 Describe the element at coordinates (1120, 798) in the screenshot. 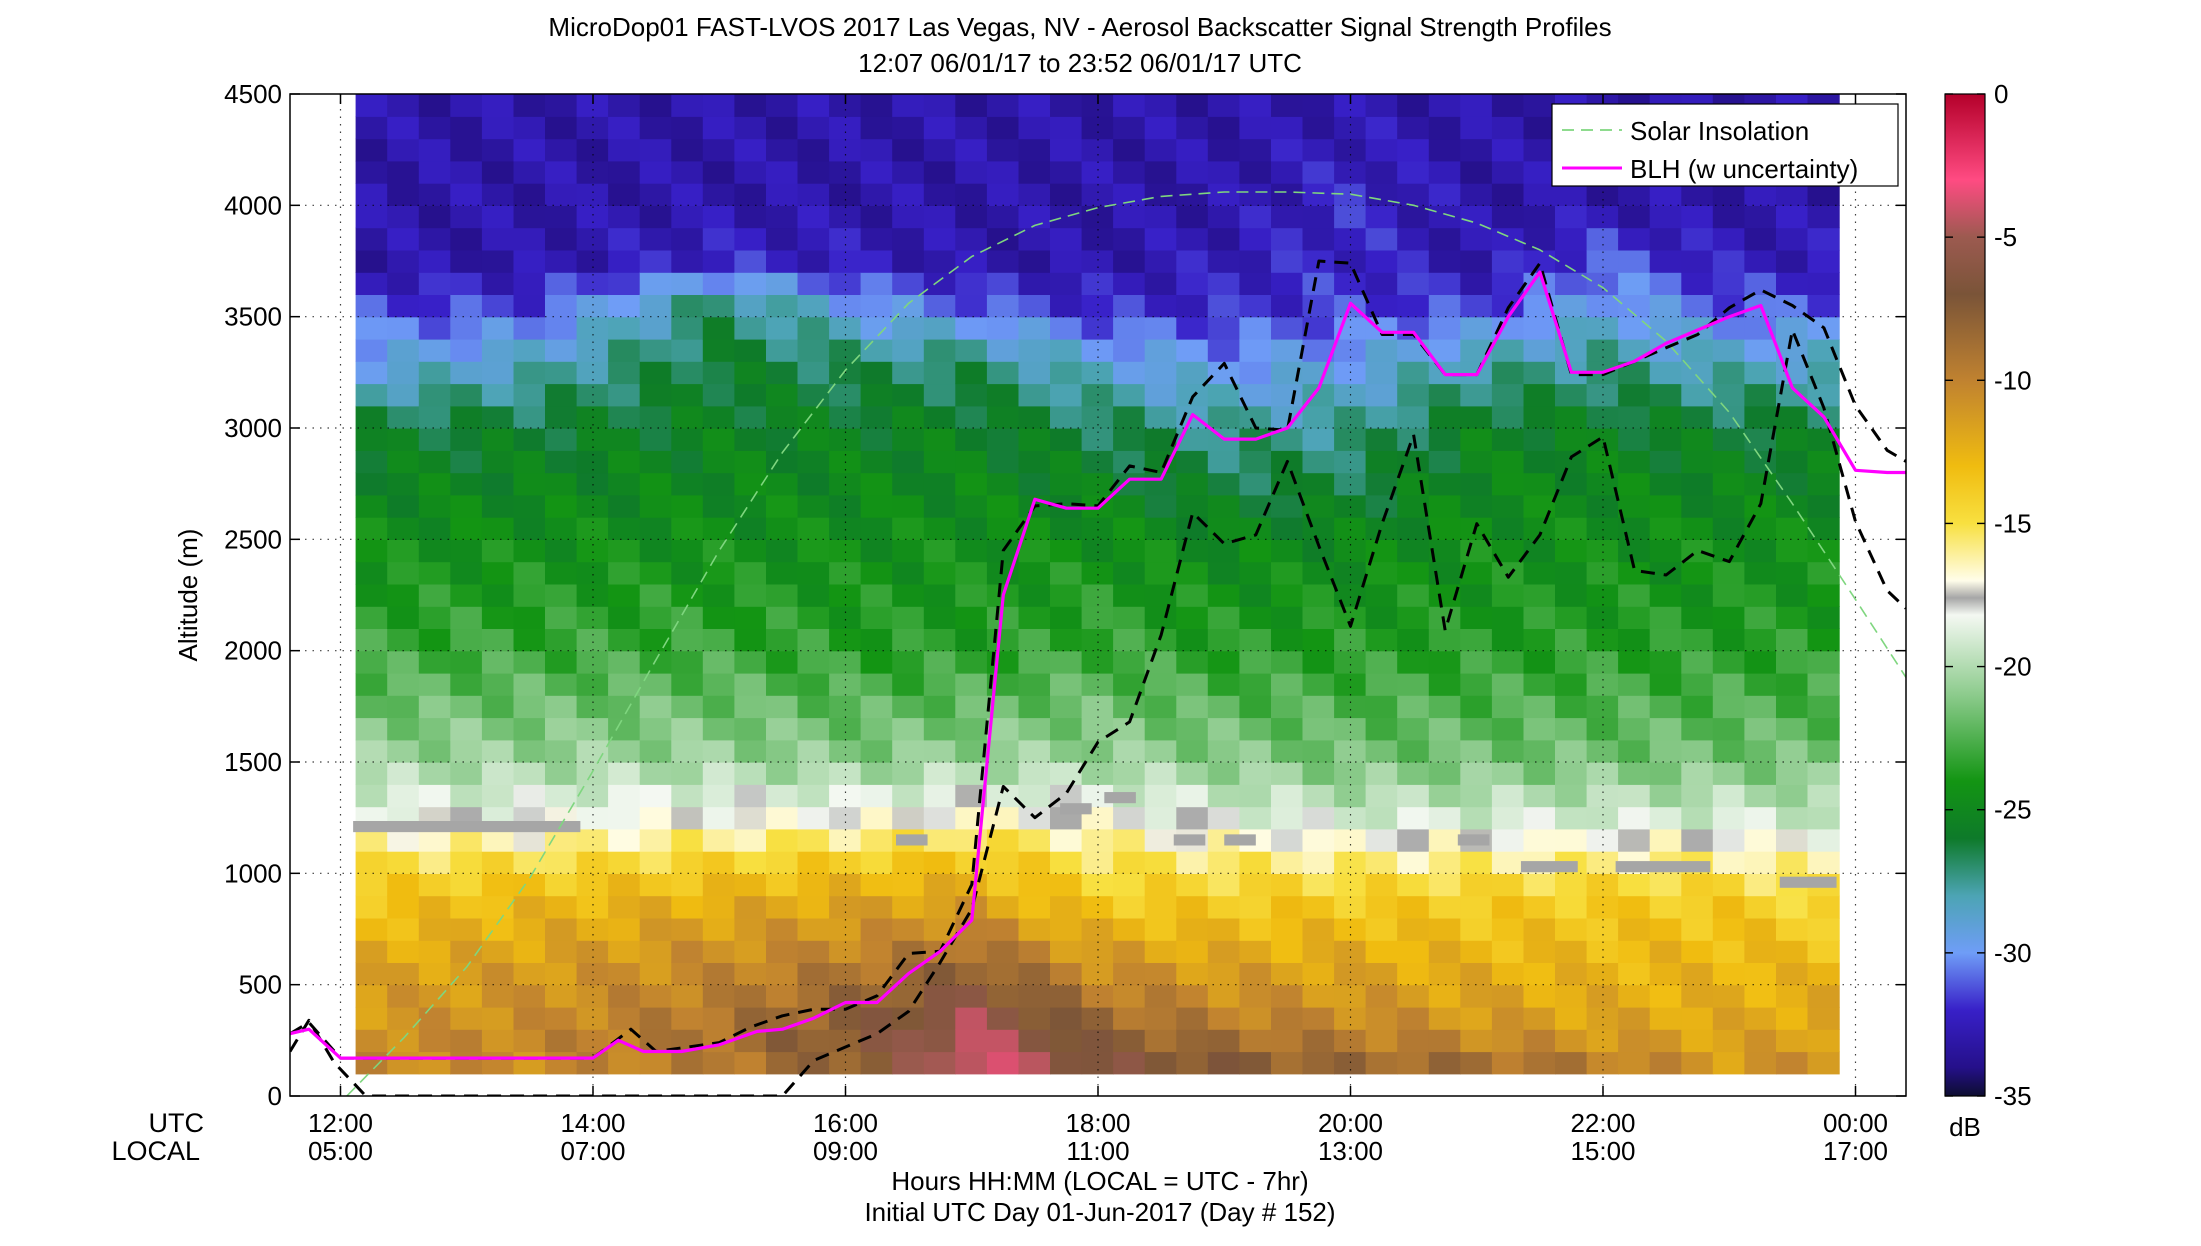

I see `missing-value-band` at that location.